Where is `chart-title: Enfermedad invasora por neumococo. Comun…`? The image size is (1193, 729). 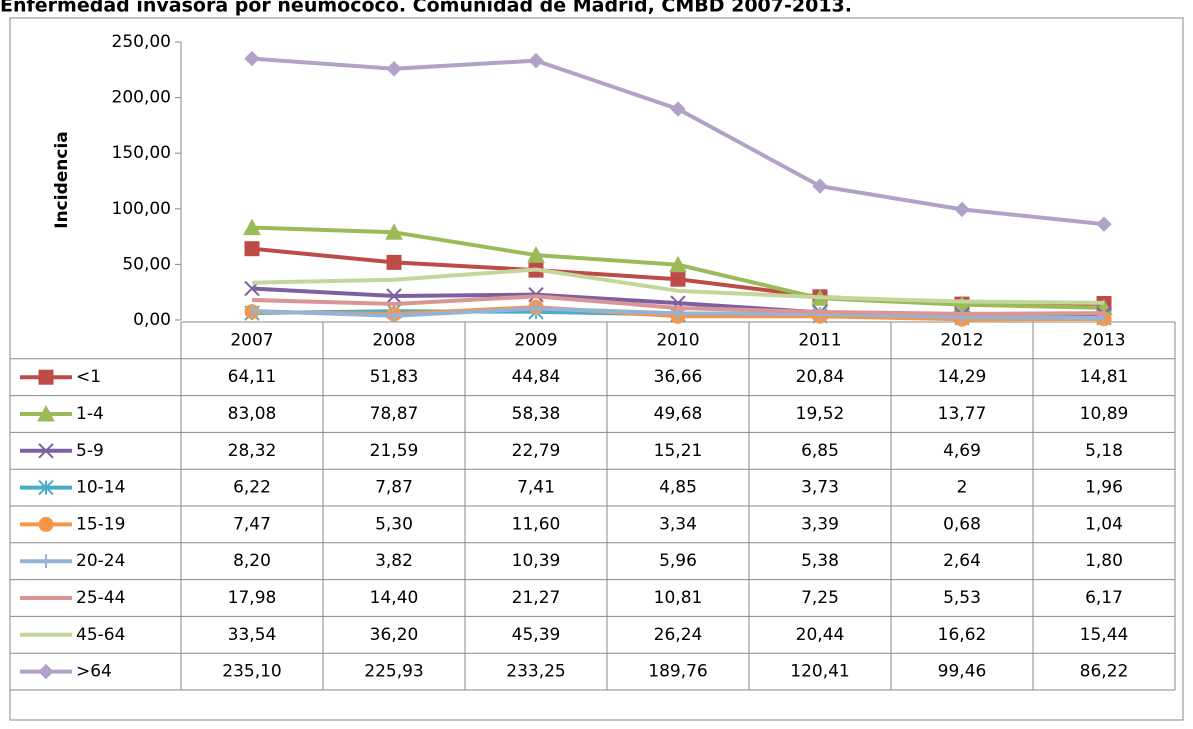
chart-title: Enfermedad invasora por neumococo. Comun… is located at coordinates (426, 8).